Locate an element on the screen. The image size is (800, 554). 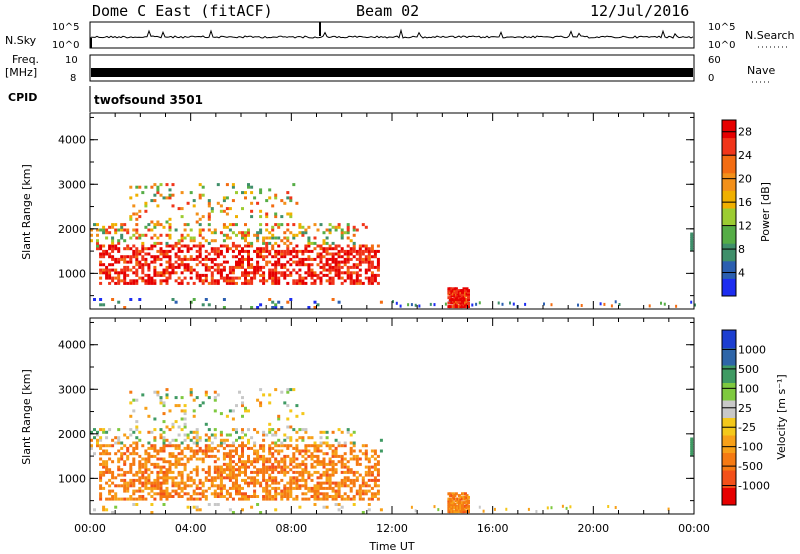
colorbar-frame is located at coordinates (729, 208).